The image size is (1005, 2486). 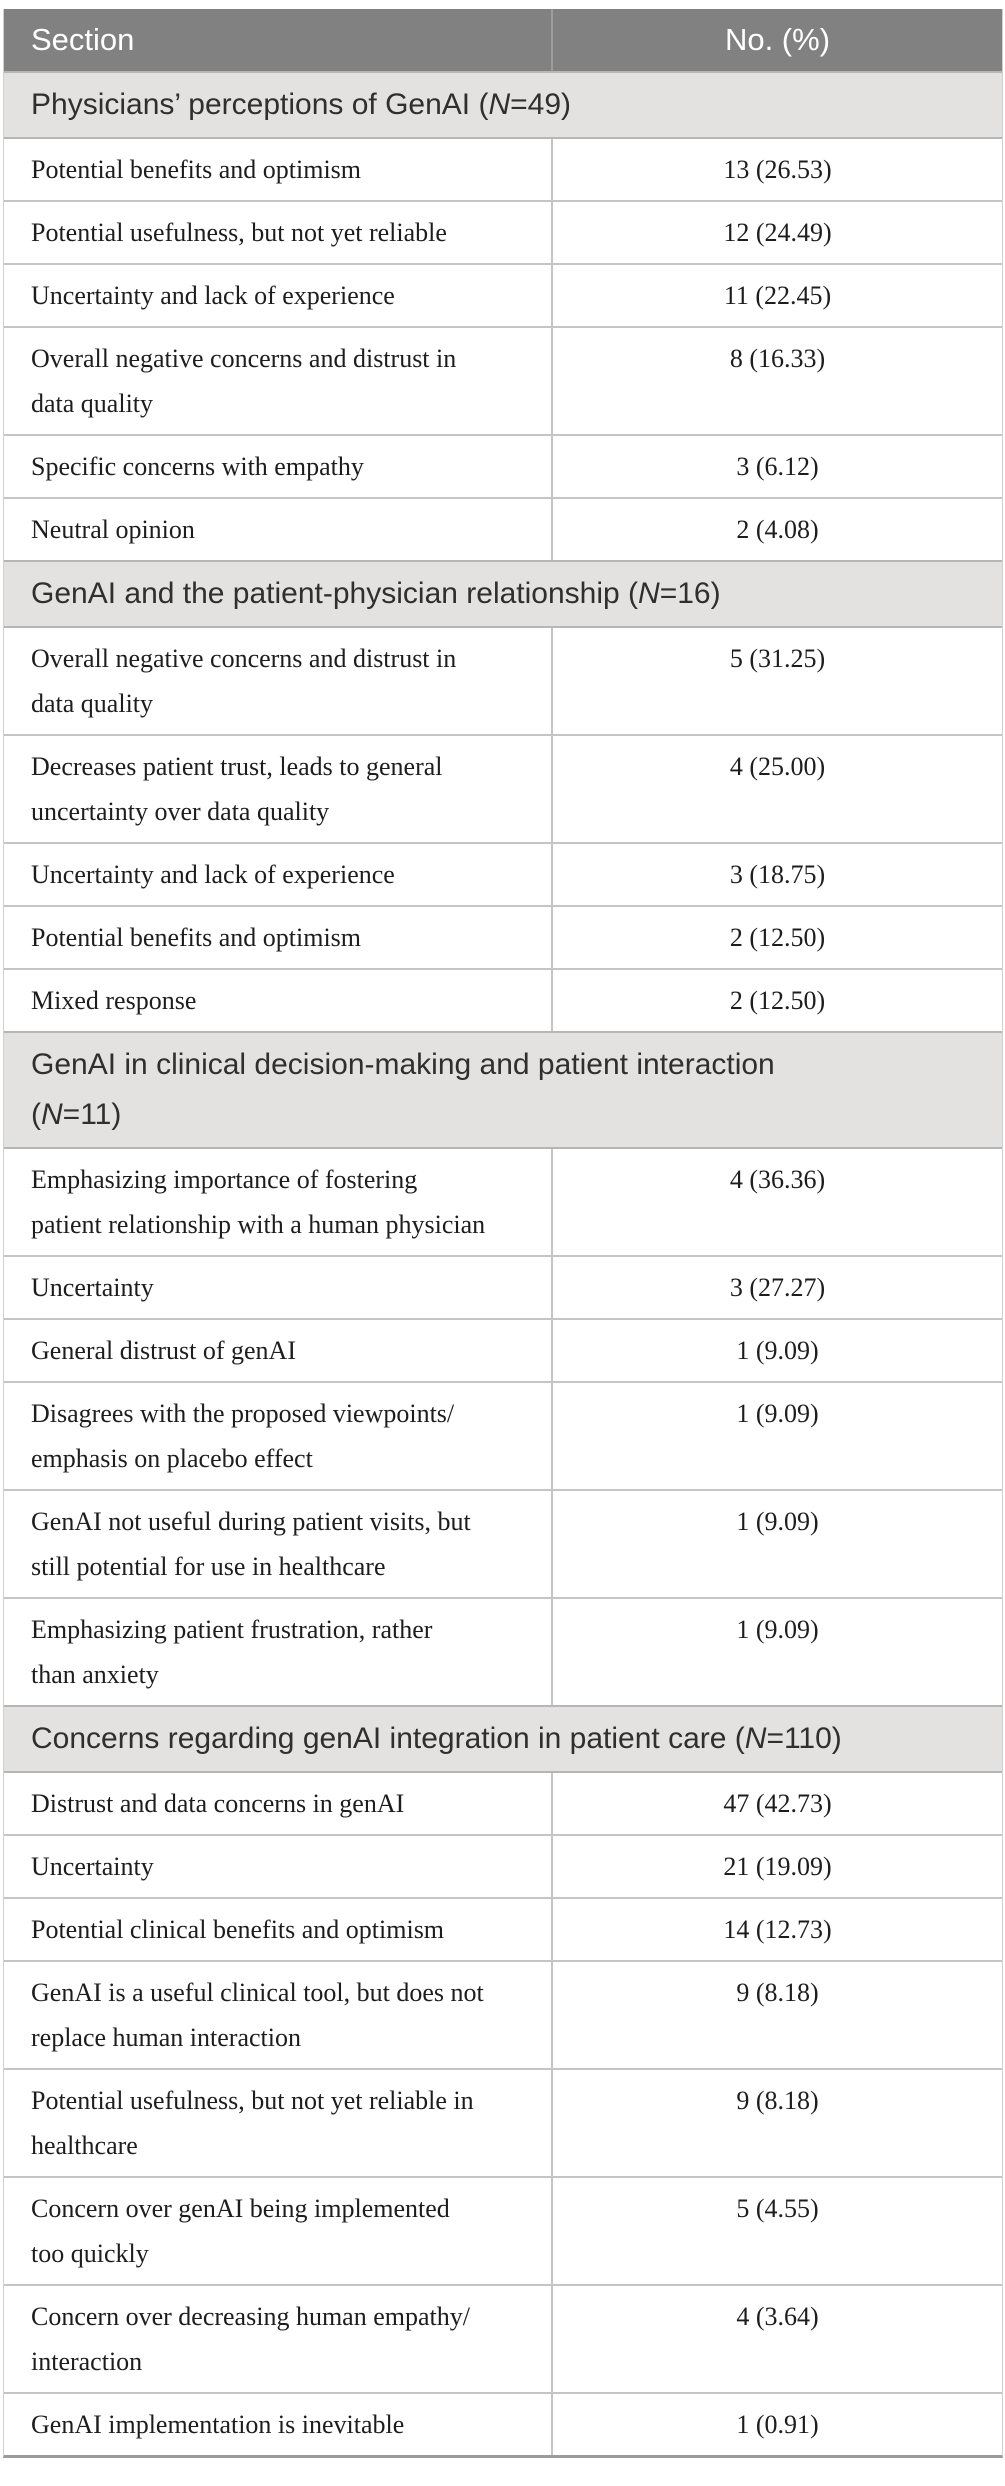 What do you see at coordinates (777, 232) in the screenshot?
I see `row-value: 12 (24.49)` at bounding box center [777, 232].